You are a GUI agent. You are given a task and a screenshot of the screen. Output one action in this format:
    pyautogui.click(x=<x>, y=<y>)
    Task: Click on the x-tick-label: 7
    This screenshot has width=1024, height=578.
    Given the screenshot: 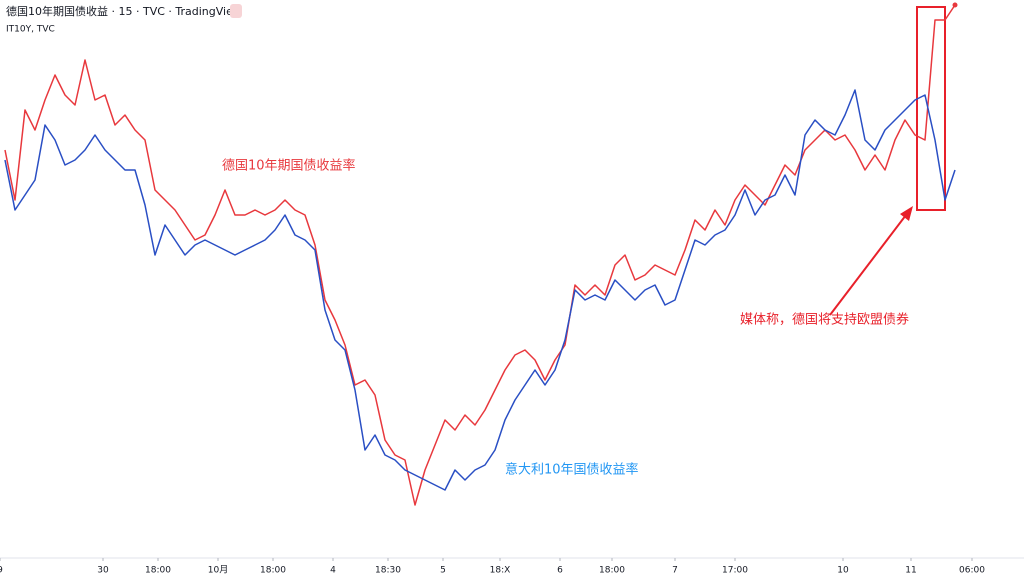 What is the action you would take?
    pyautogui.click(x=675, y=571)
    